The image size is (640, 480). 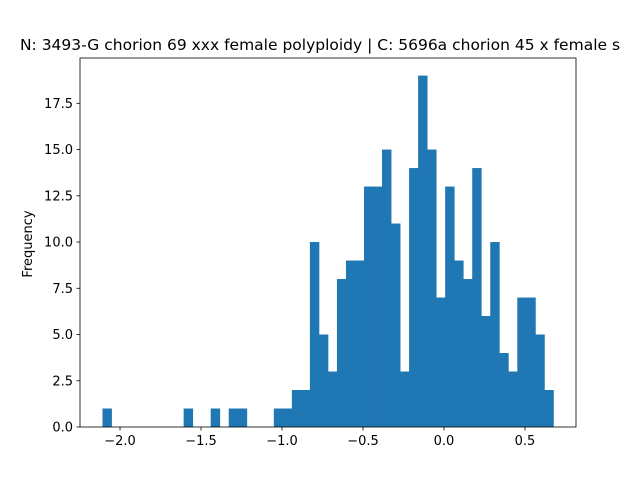 I want to click on y-axis-label: Frequency, so click(x=28, y=243).